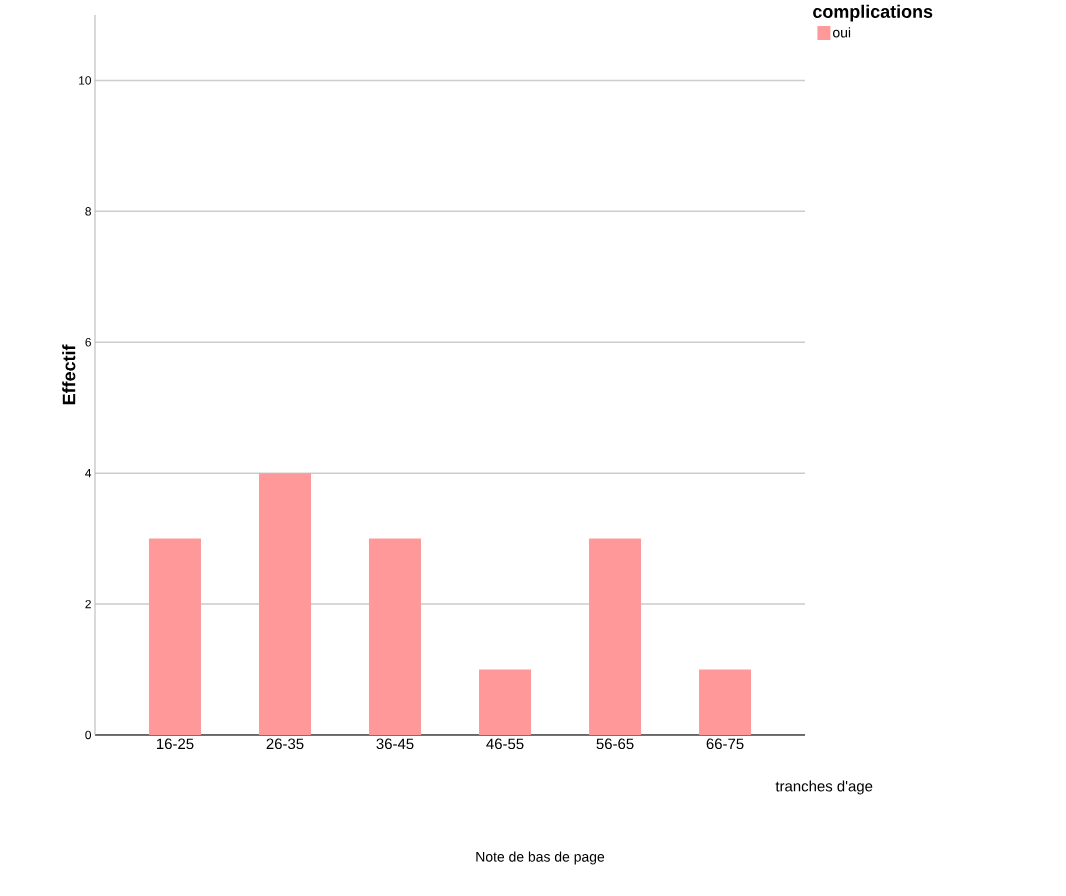 Image resolution: width=1066 pixels, height=896 pixels. I want to click on x-tick-label: 56-65, so click(615, 744).